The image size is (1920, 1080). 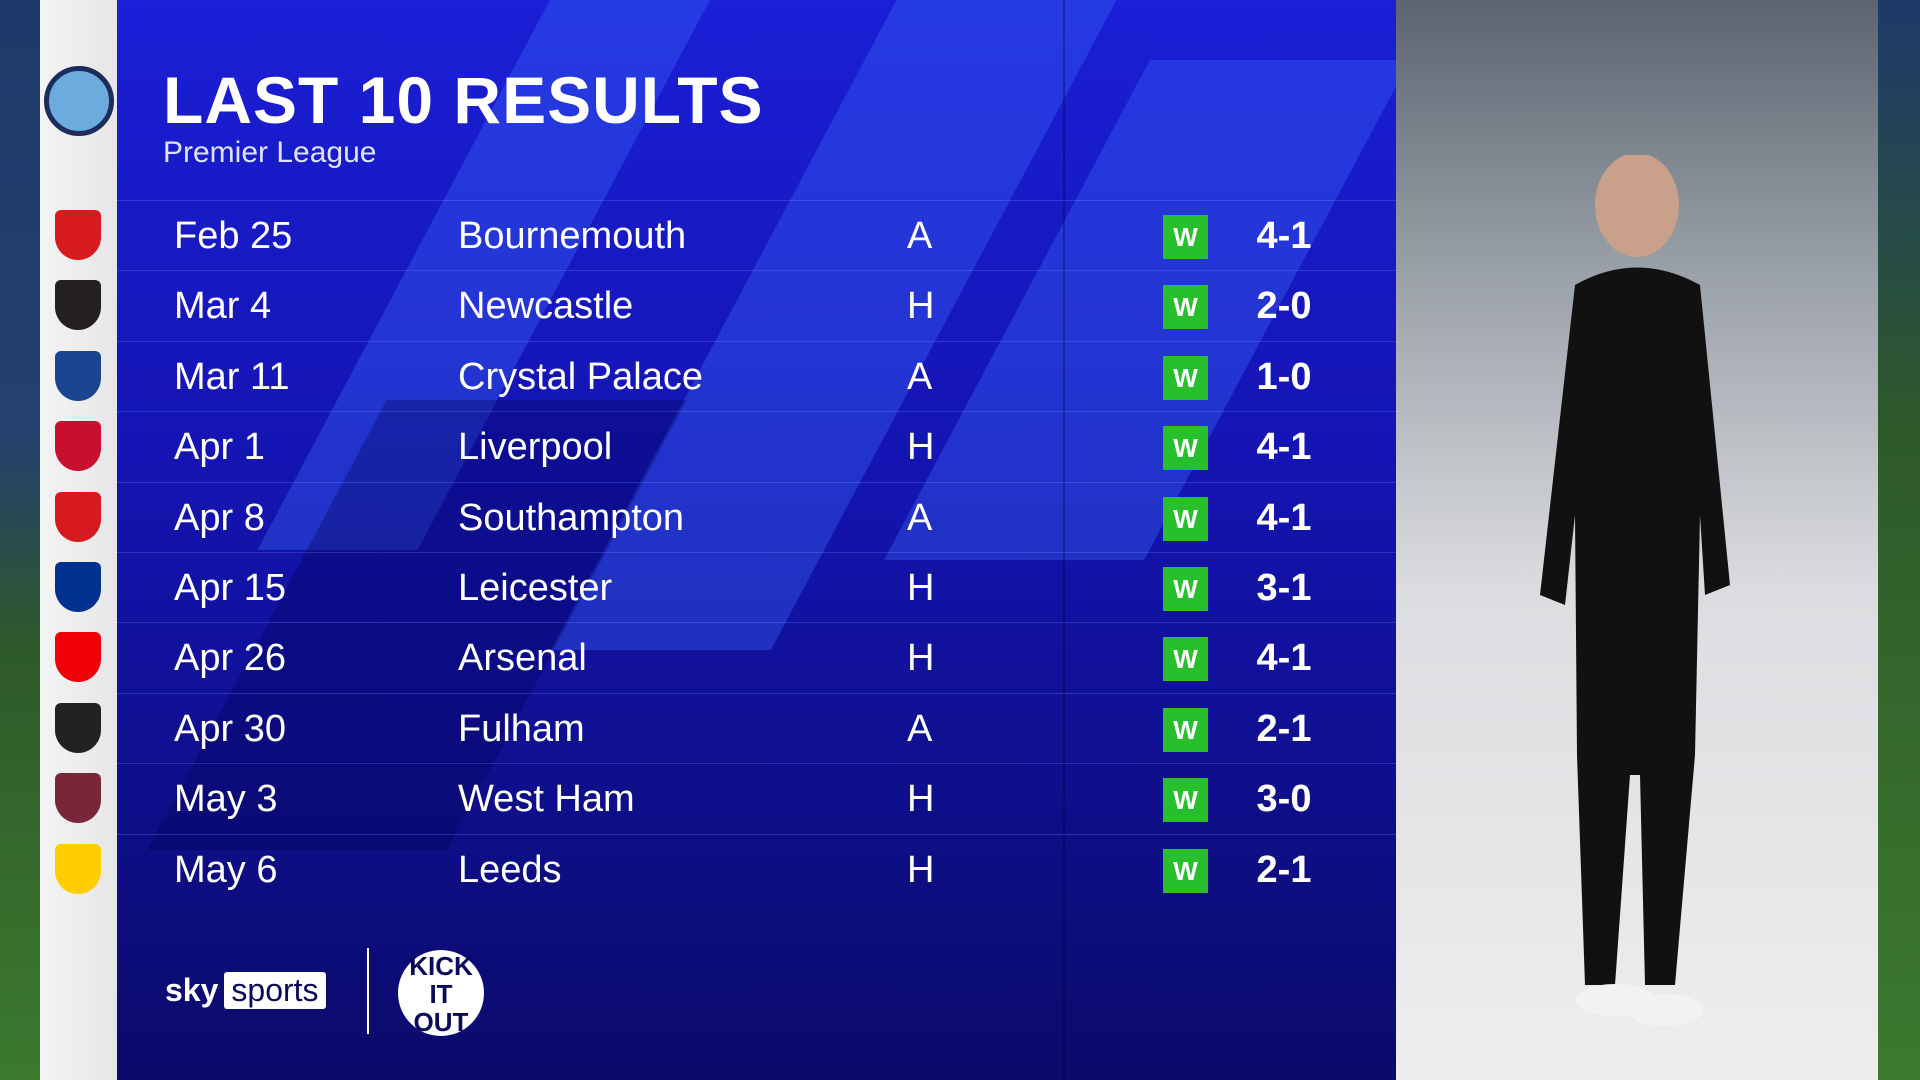 I want to click on score: 2-0, so click(x=1284, y=306).